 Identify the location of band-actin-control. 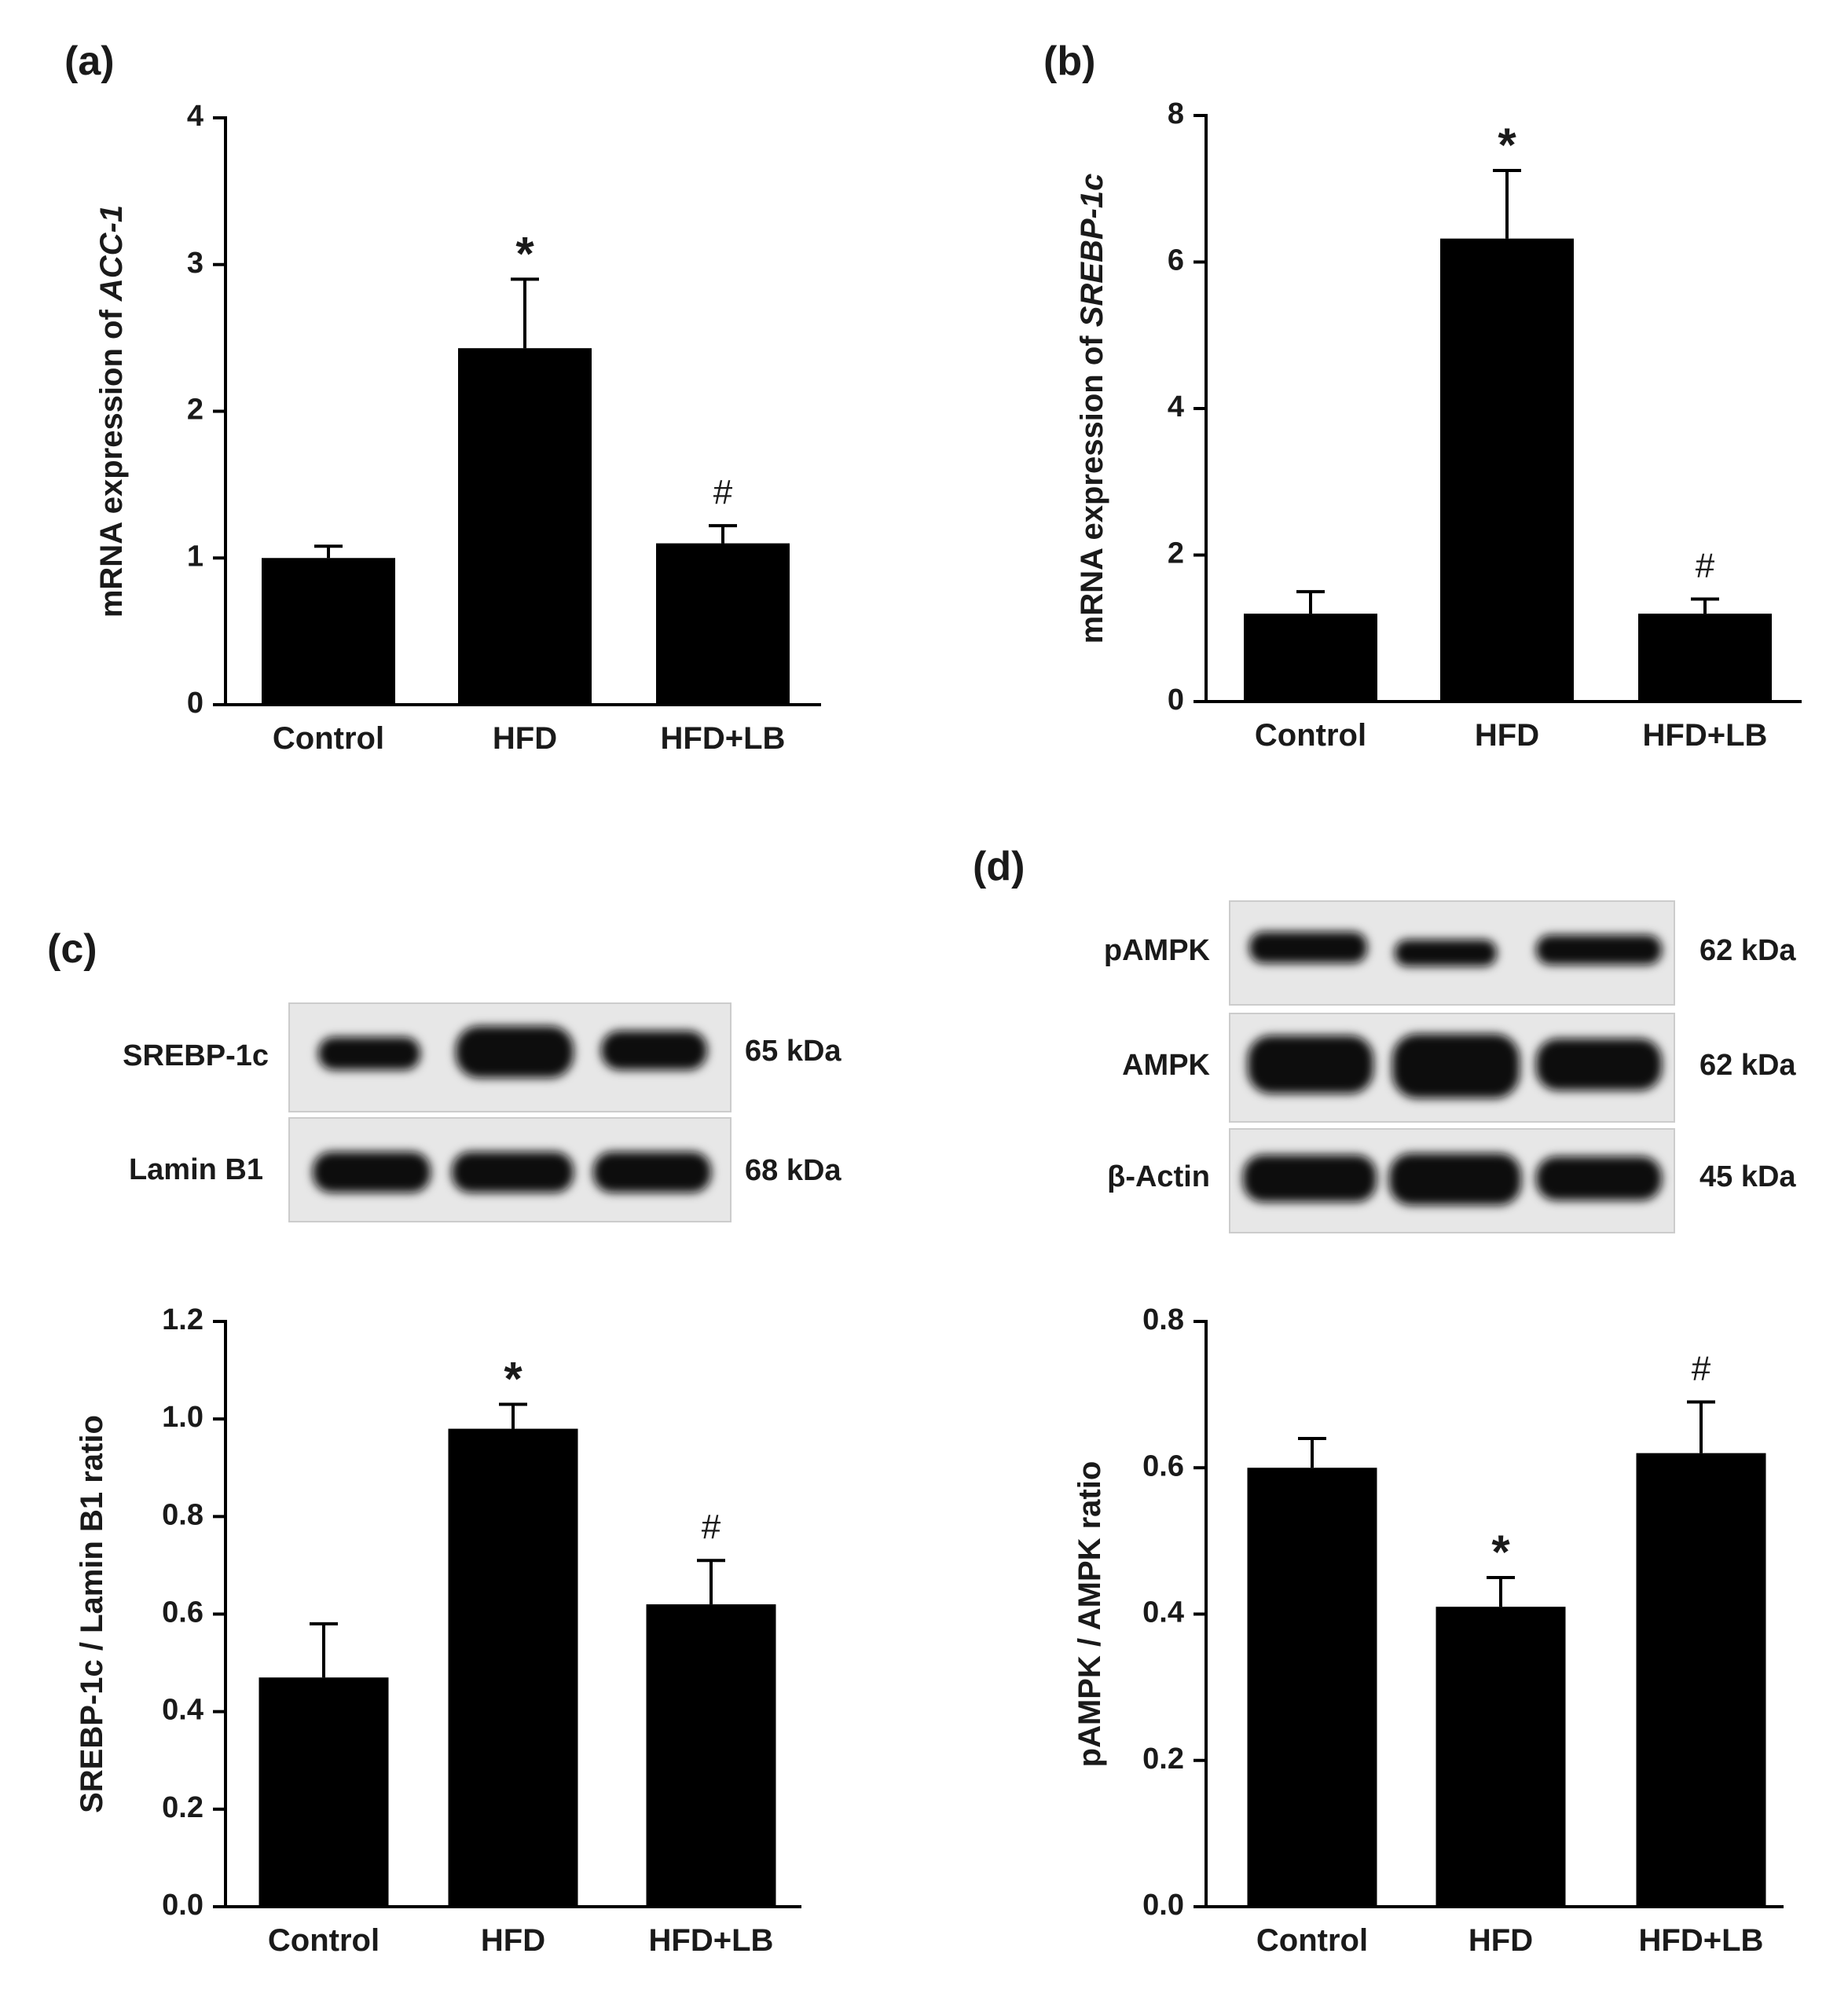
(1310, 1178).